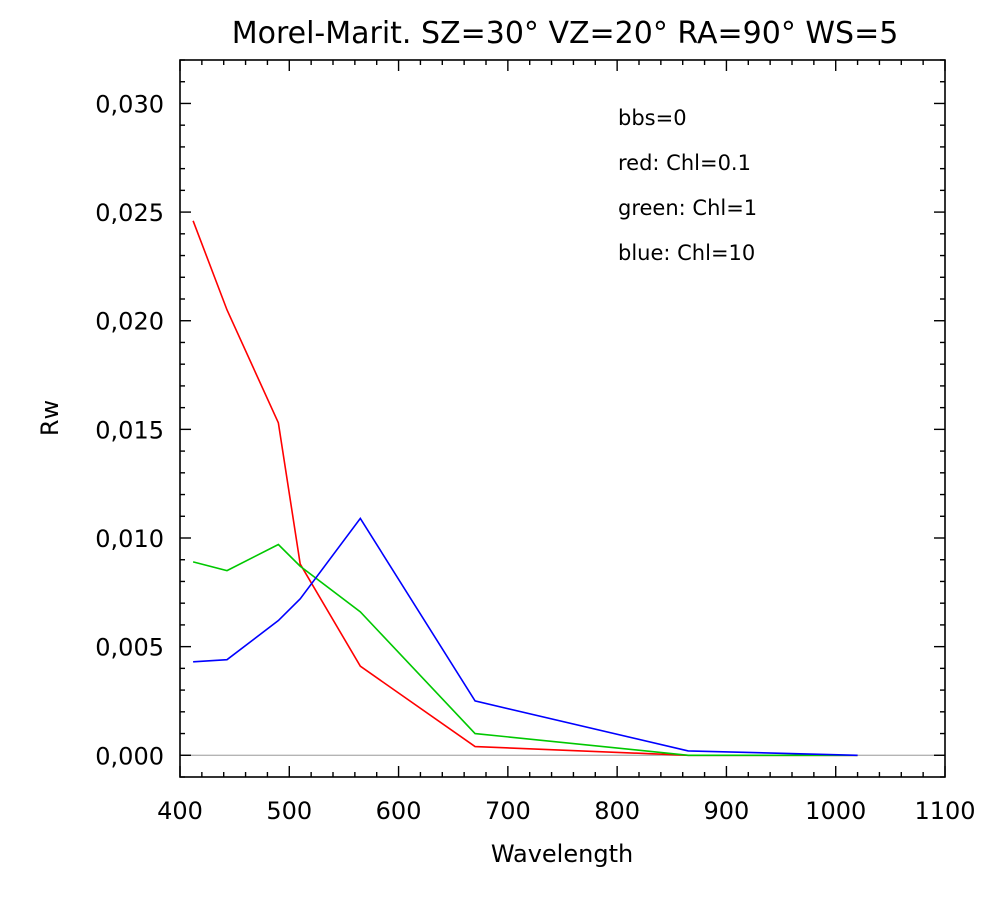 Image resolution: width=1000 pixels, height=900 pixels. I want to click on annotation-1: bbs=0, so click(652, 118).